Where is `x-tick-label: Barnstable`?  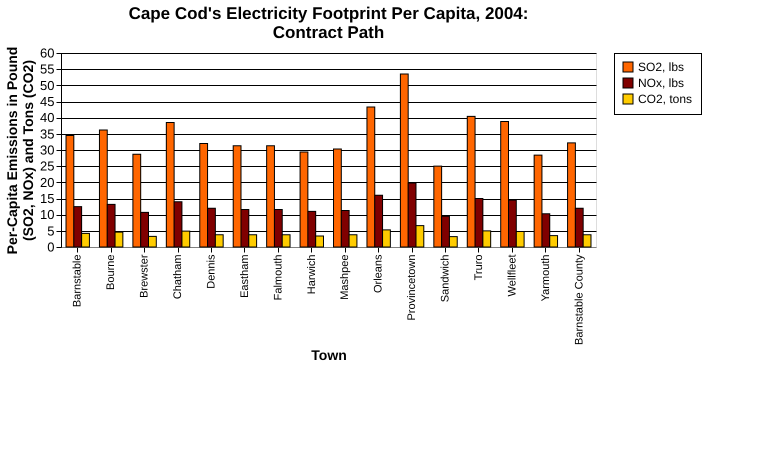 x-tick-label: Barnstable is located at coordinates (78, 281).